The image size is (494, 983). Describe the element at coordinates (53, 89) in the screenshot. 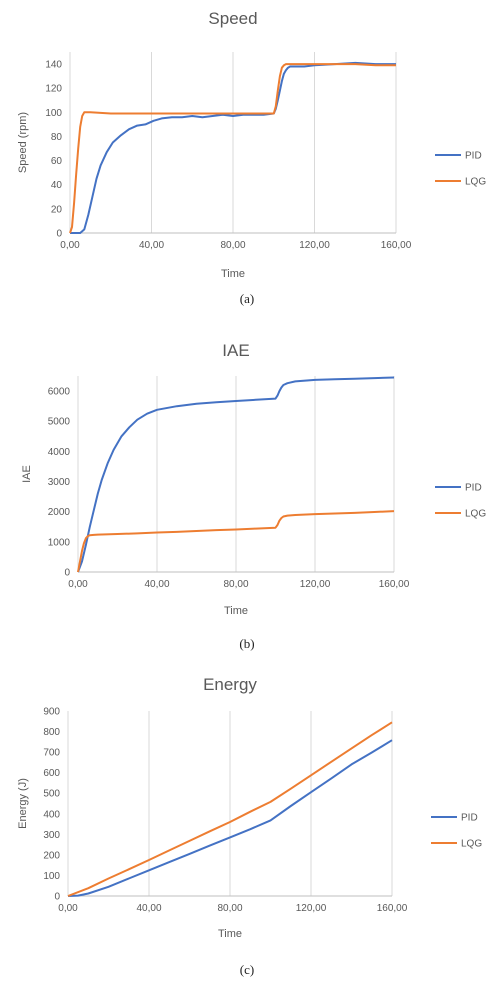

I see `y-tick-label: 120` at that location.